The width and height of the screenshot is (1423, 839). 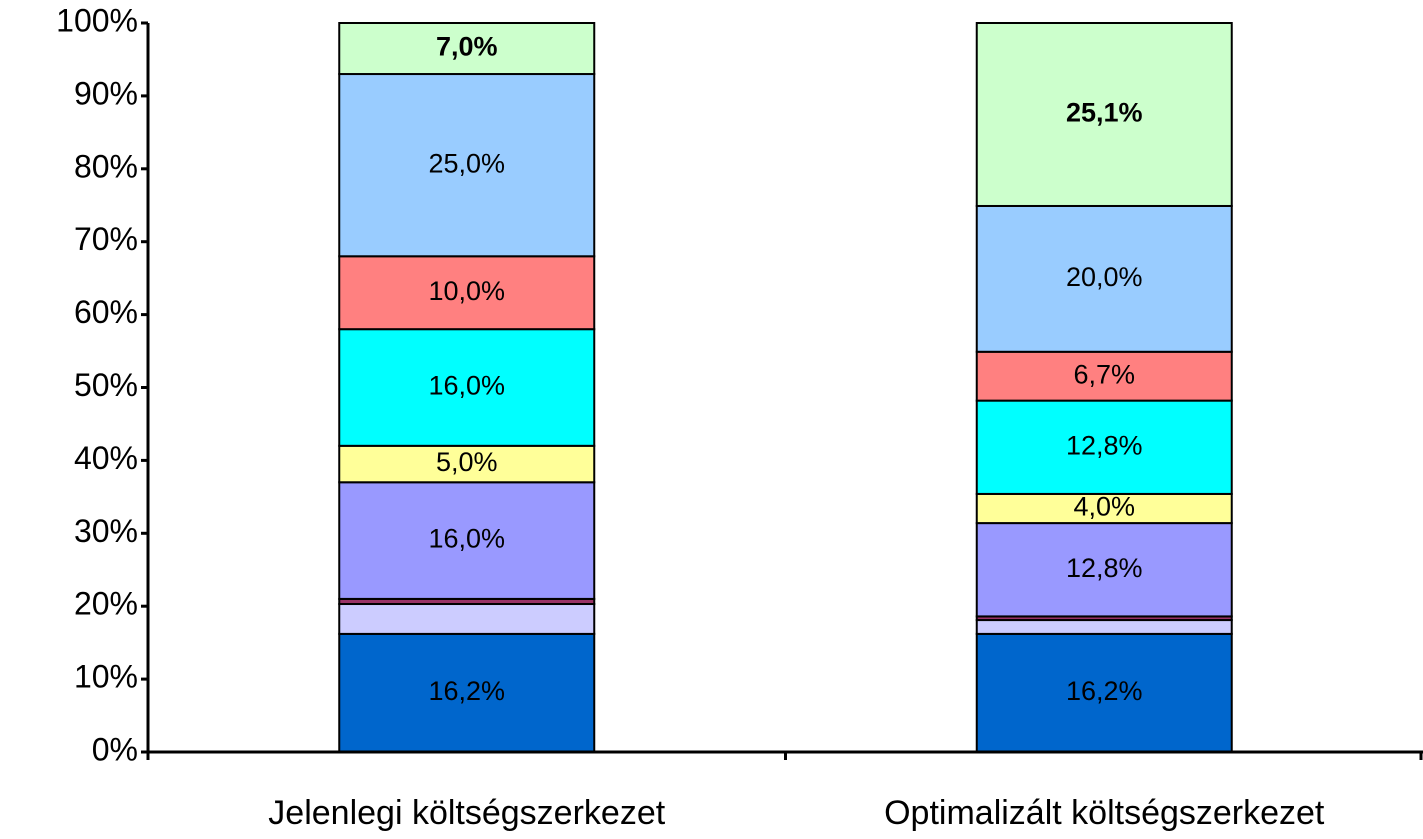 What do you see at coordinates (106, 604) in the screenshot?
I see `y-tick-label: 20%` at bounding box center [106, 604].